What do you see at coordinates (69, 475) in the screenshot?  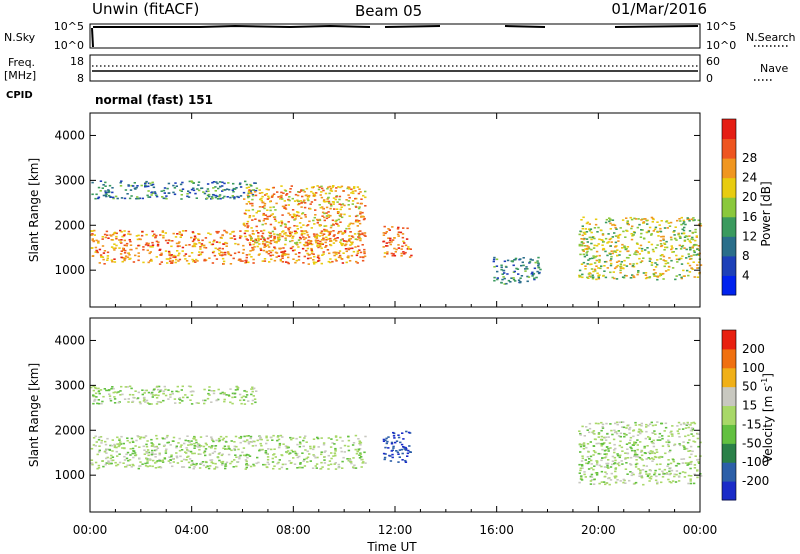 I see `y-tick-label: 1000` at bounding box center [69, 475].